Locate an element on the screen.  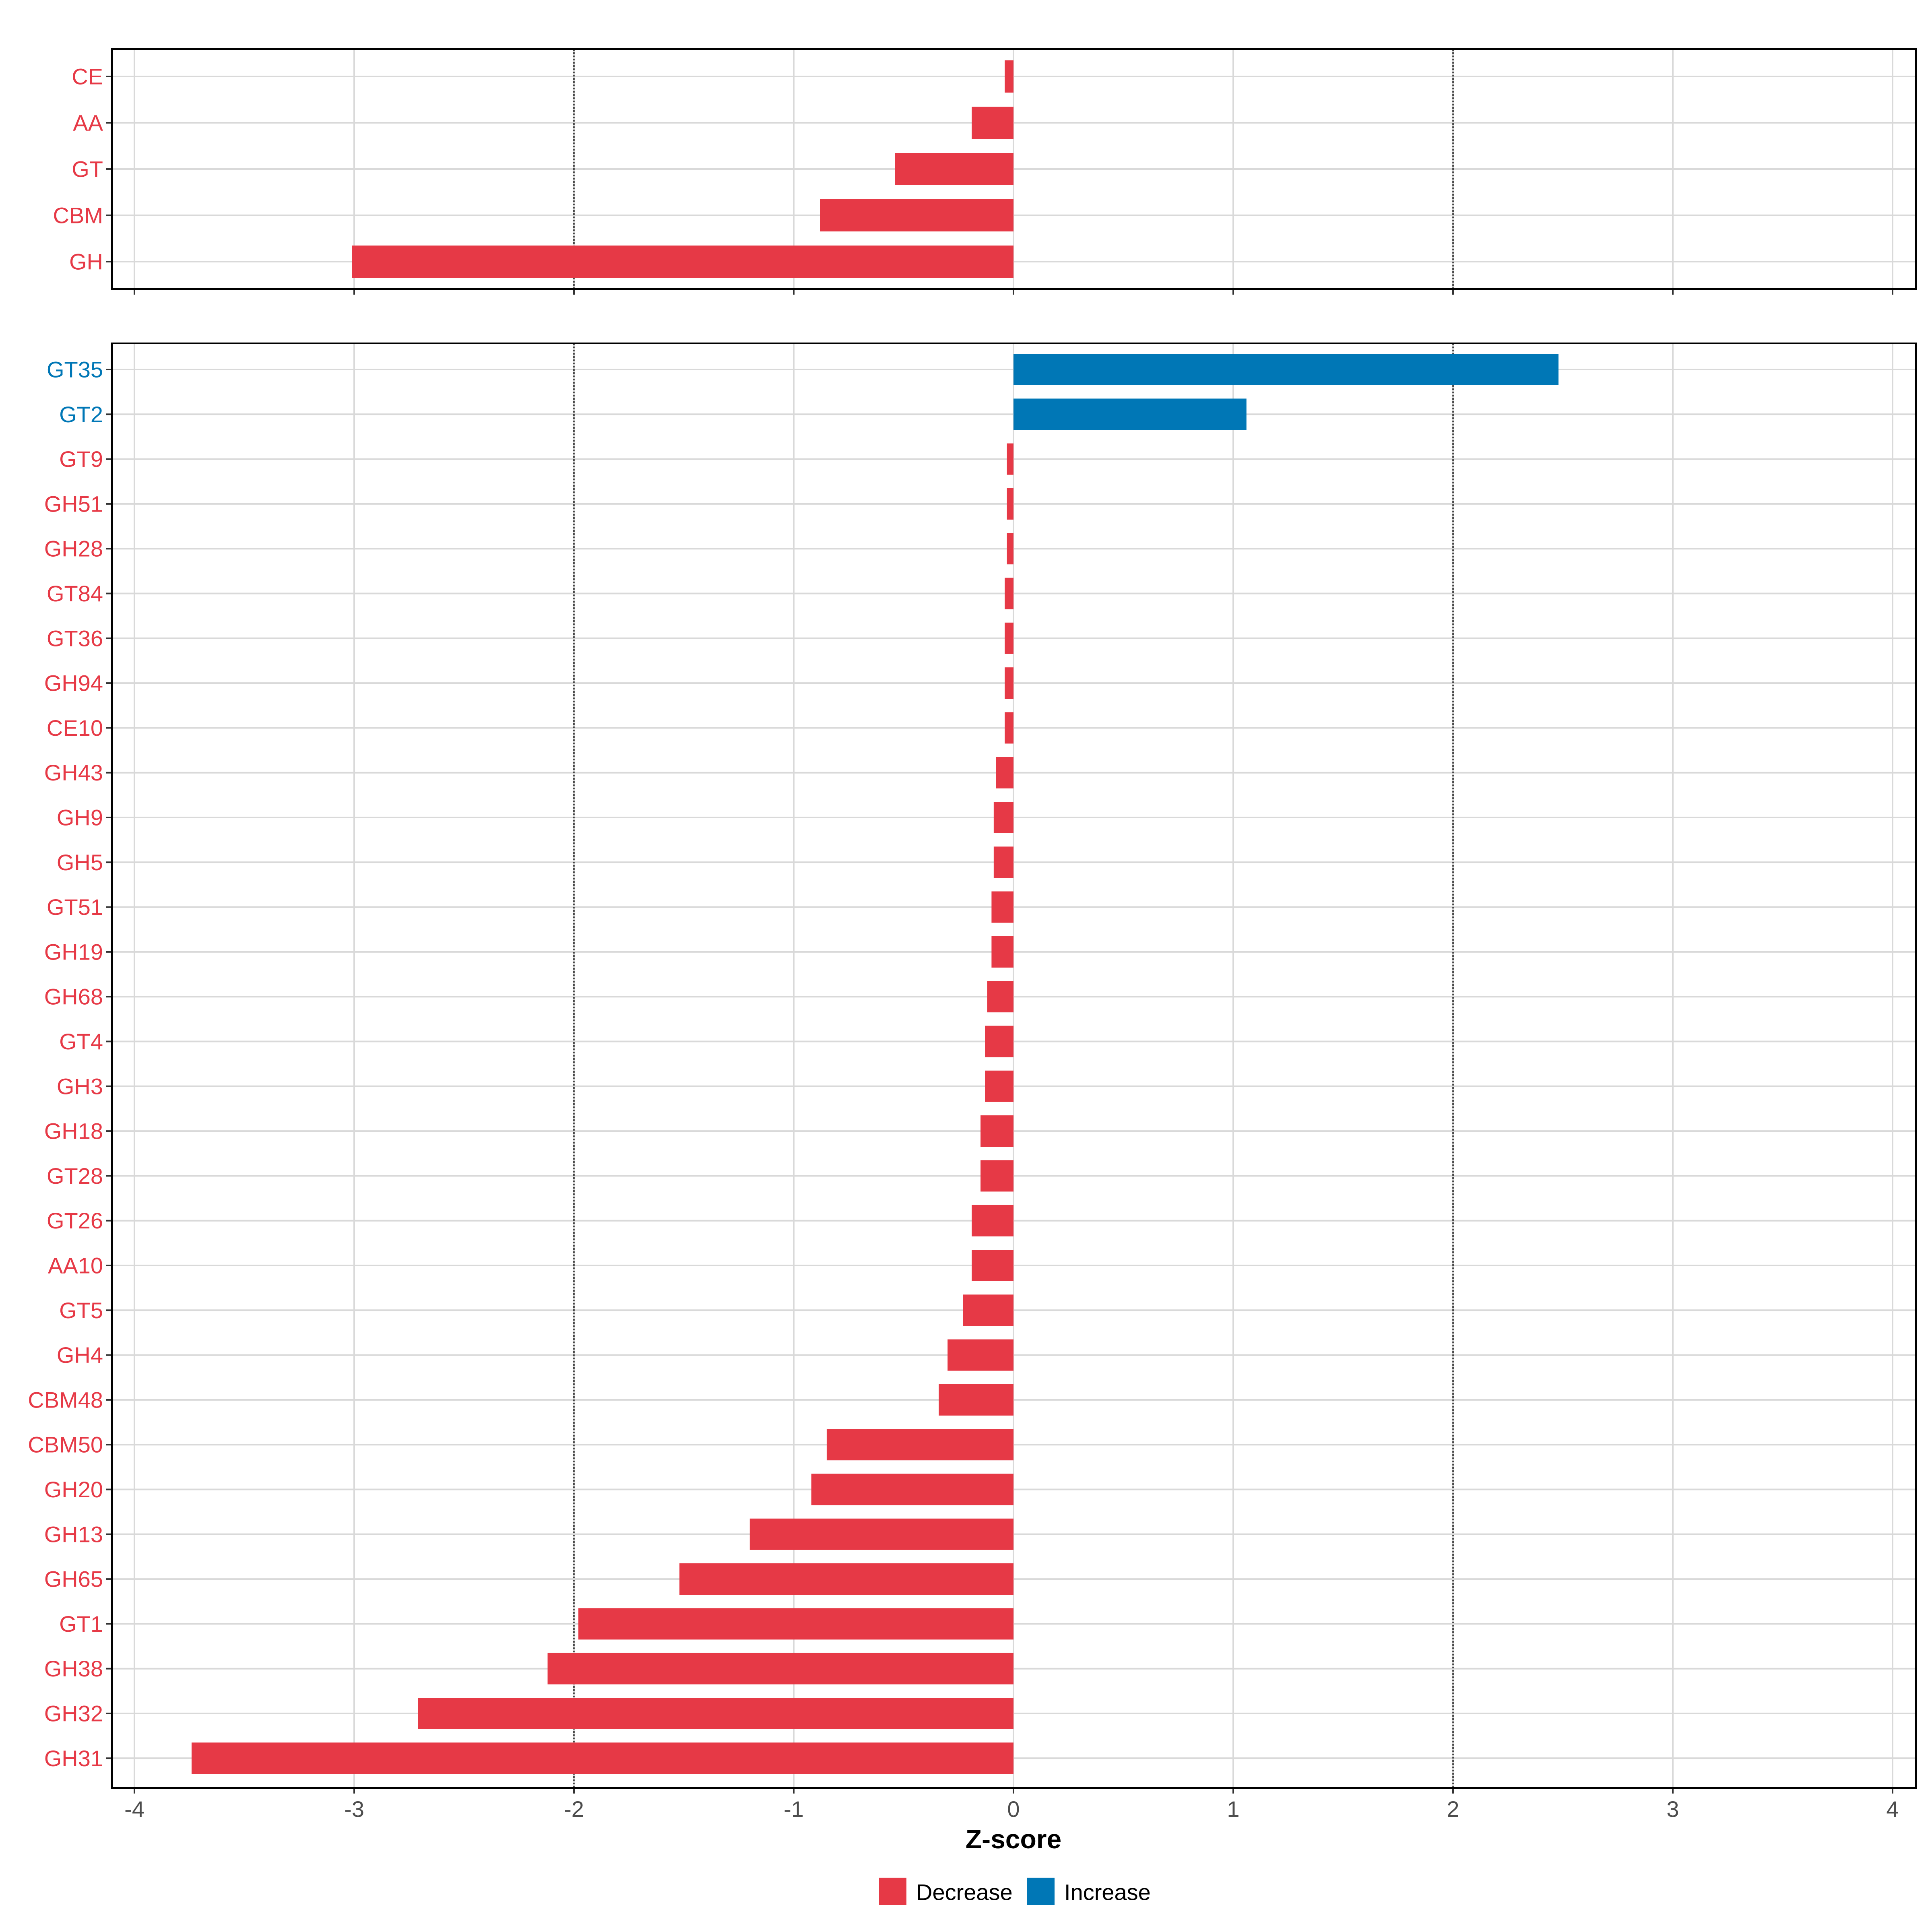
bar-gh65 is located at coordinates (846, 1579).